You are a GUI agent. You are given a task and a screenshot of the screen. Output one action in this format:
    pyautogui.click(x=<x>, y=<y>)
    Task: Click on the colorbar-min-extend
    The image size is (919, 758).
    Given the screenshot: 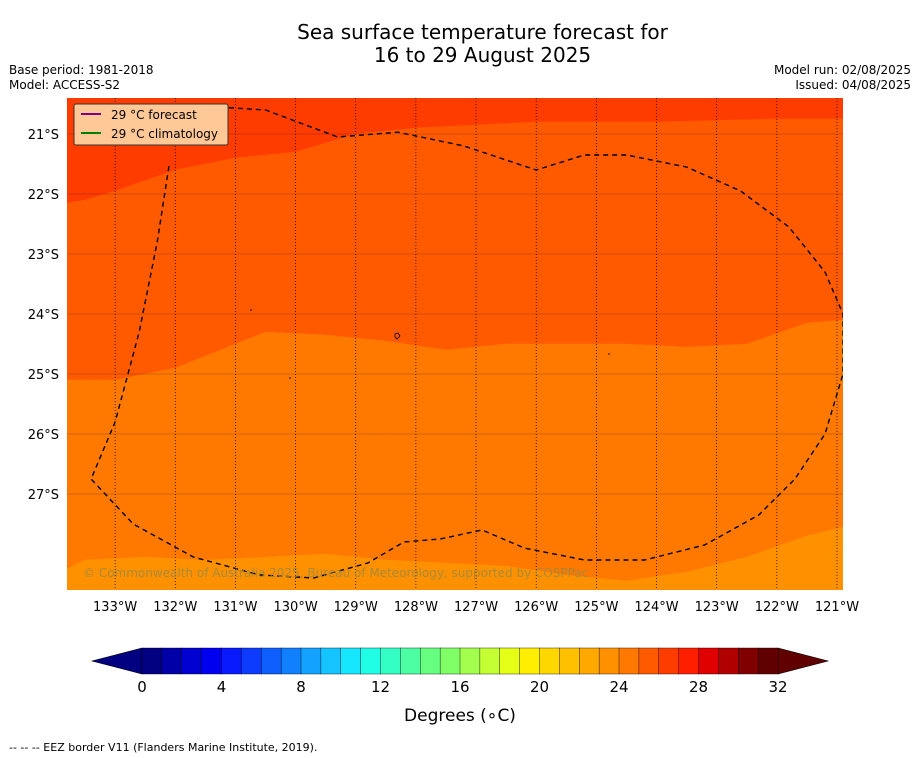 What is the action you would take?
    pyautogui.click(x=116, y=661)
    